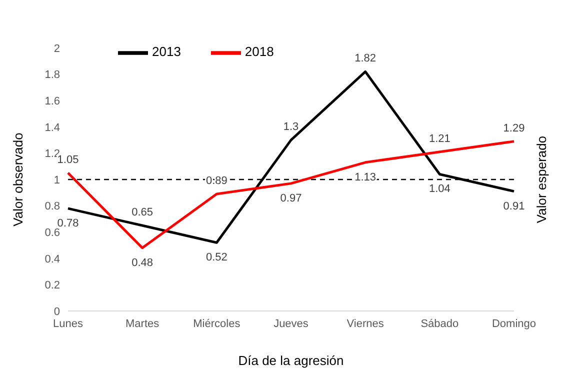  I want to click on x-tick-label: Viernes, so click(365, 324).